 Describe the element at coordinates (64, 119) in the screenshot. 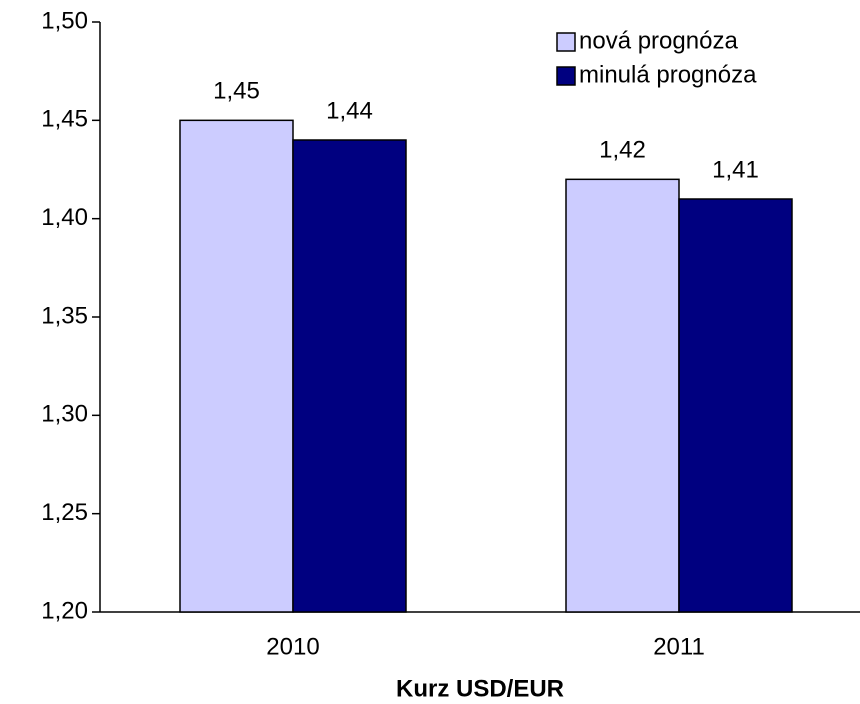

I see `y-tick-label: 1,45` at that location.